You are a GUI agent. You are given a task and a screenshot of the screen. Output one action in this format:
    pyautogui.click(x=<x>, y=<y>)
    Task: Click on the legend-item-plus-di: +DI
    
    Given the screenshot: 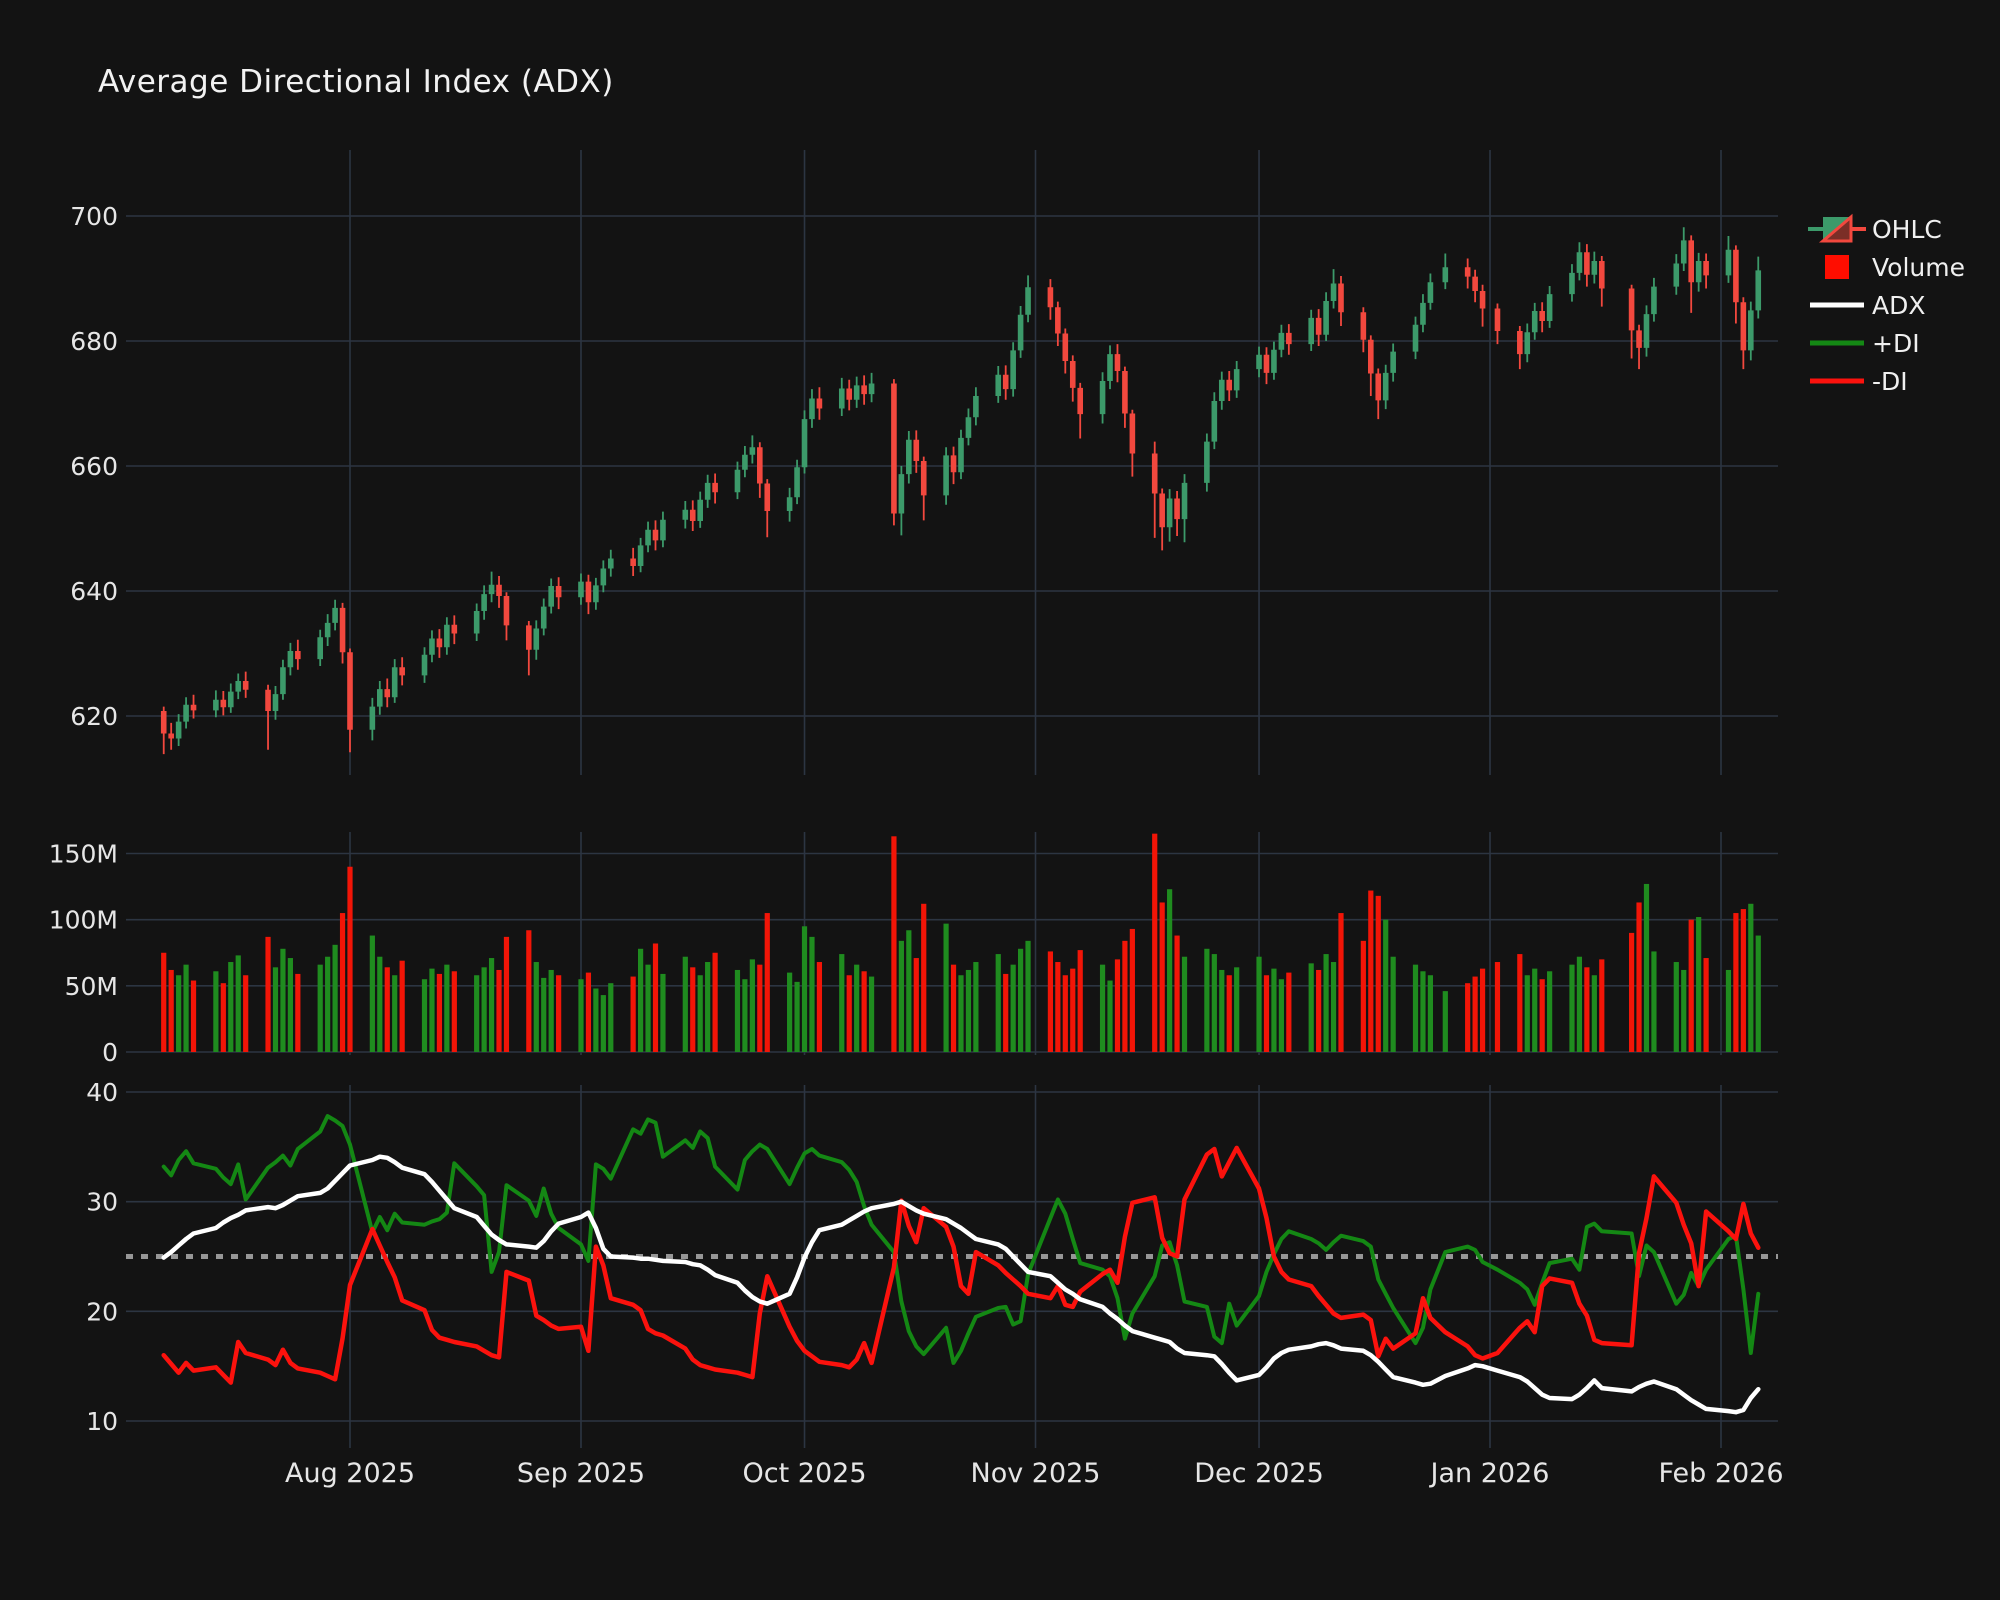 What is the action you would take?
    pyautogui.click(x=1886, y=343)
    